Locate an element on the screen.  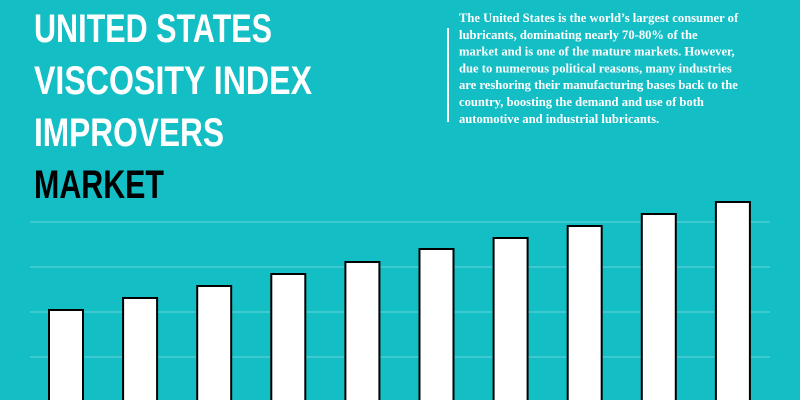
title-highlight: MARKET is located at coordinates (99, 185).